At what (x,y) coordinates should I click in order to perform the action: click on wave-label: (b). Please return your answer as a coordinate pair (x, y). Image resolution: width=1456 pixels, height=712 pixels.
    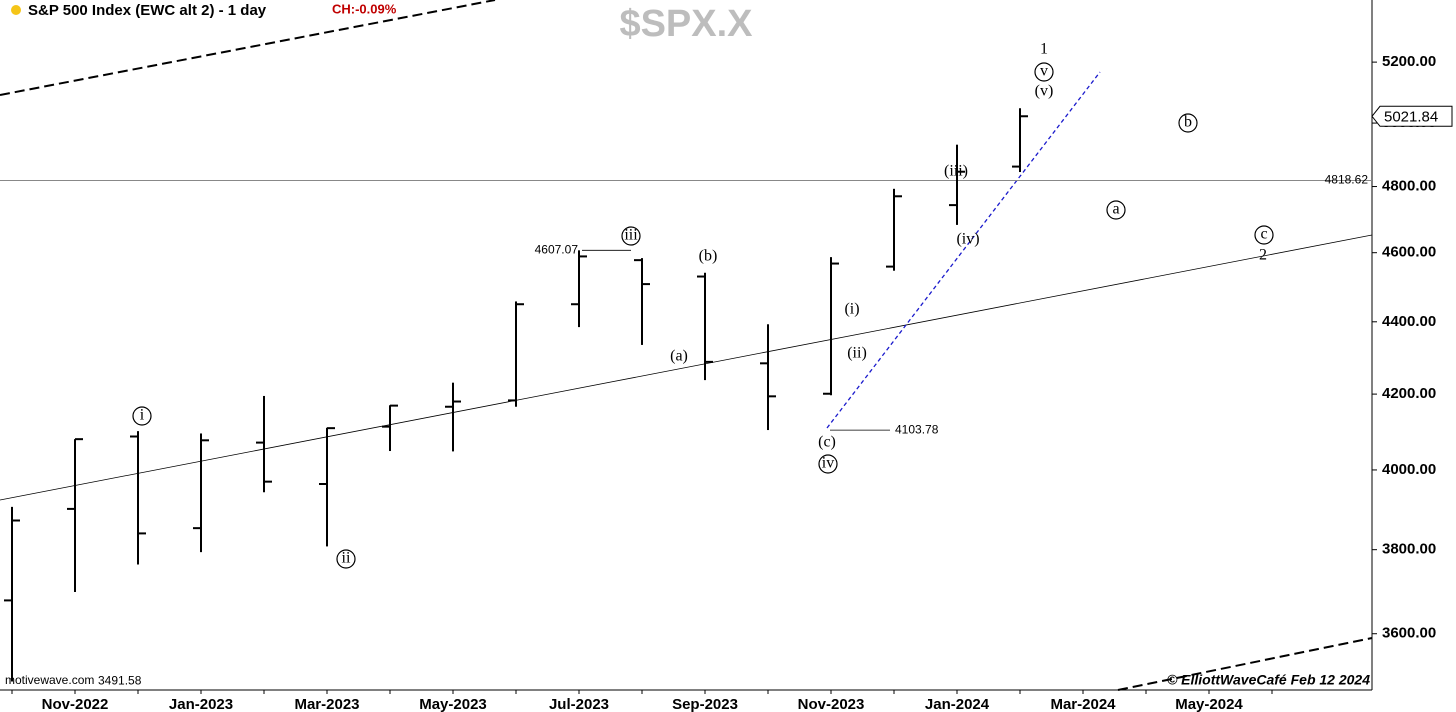
    Looking at the image, I should click on (708, 256).